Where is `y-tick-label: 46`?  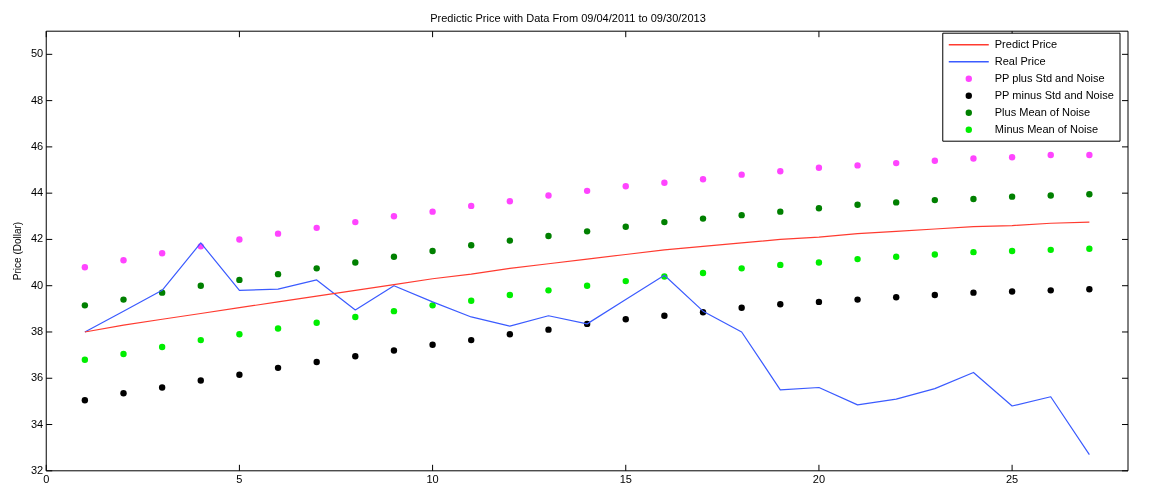
y-tick-label: 46 is located at coordinates (37, 145).